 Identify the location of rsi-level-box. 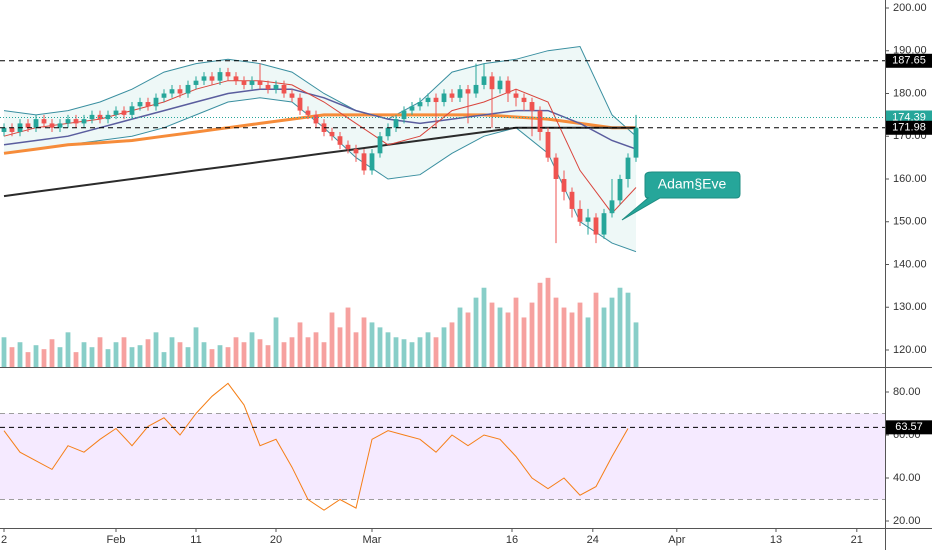
(909, 427).